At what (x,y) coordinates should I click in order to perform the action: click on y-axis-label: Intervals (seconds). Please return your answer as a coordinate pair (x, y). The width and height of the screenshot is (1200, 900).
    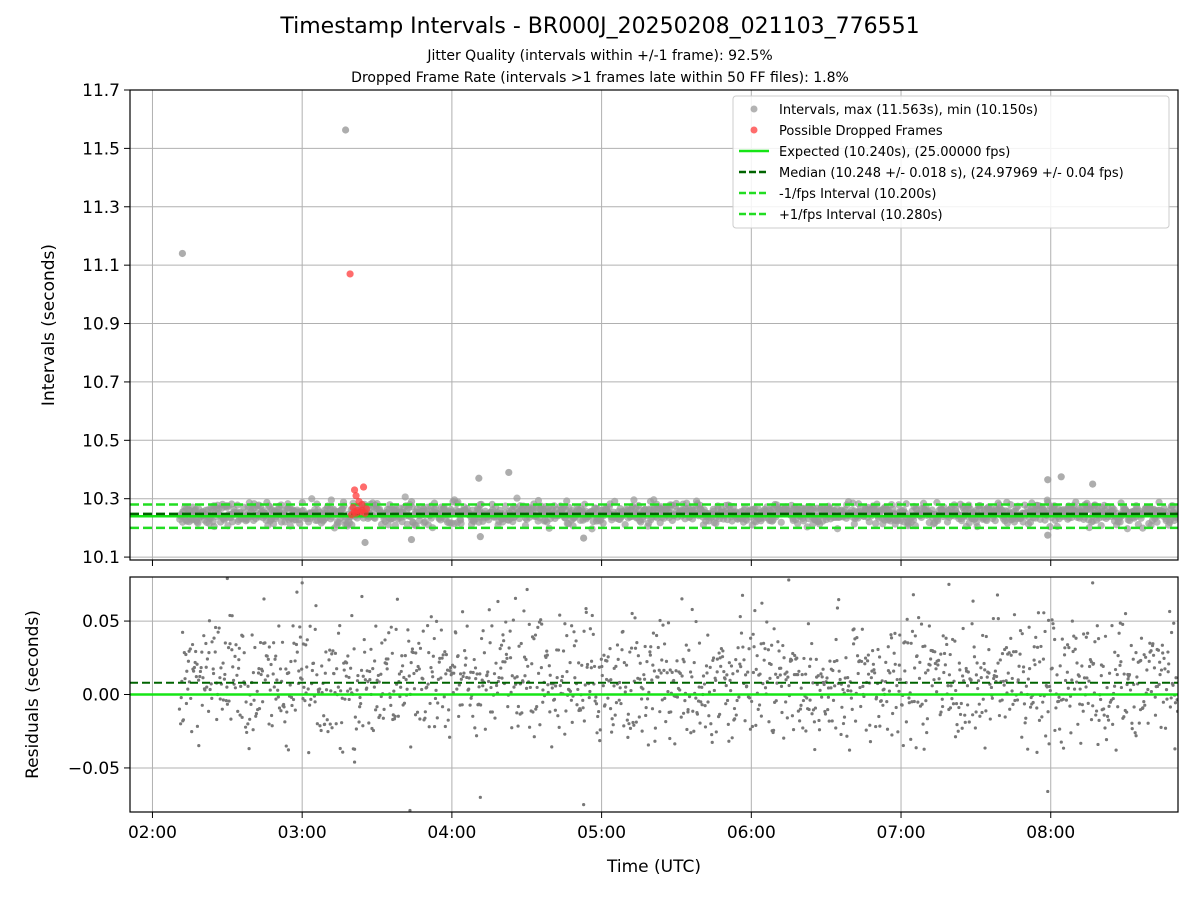
    Looking at the image, I should click on (49, 325).